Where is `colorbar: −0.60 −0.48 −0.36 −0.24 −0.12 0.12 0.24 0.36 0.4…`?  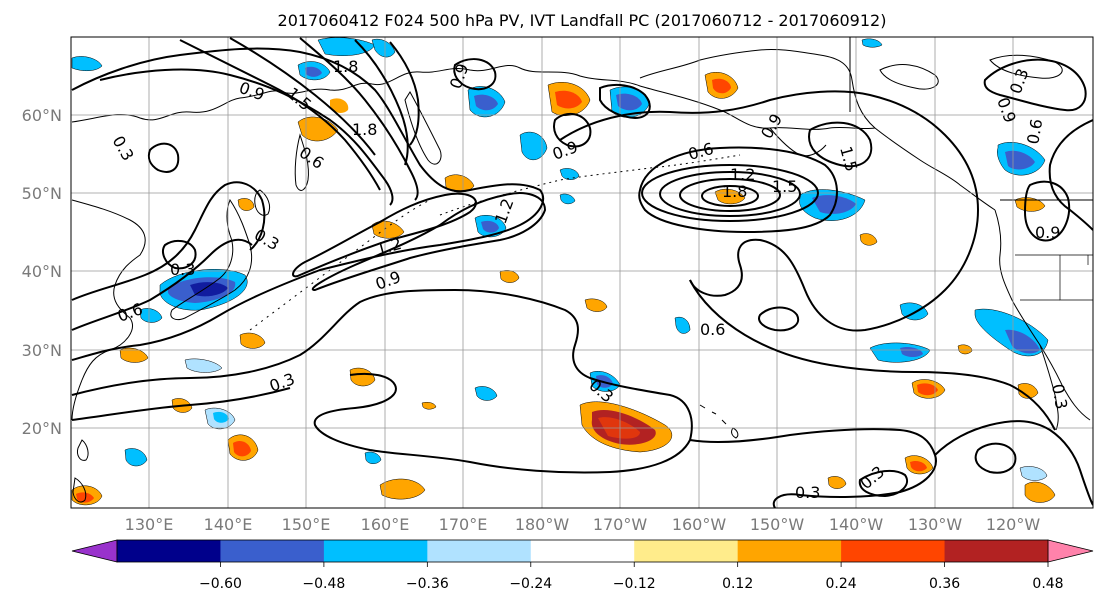
colorbar: −0.60 −0.48 −0.36 −0.24 −0.12 0.12 0.24 0.36 0.4… is located at coordinates (582, 565).